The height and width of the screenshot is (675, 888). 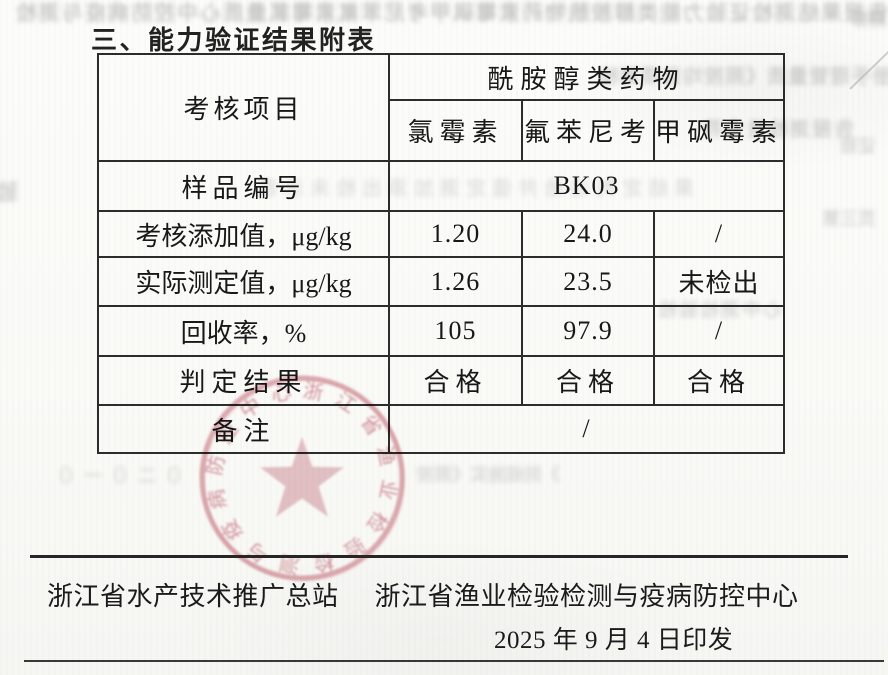 I want to click on recovery-florfenicol: 97.9, so click(x=588, y=331).